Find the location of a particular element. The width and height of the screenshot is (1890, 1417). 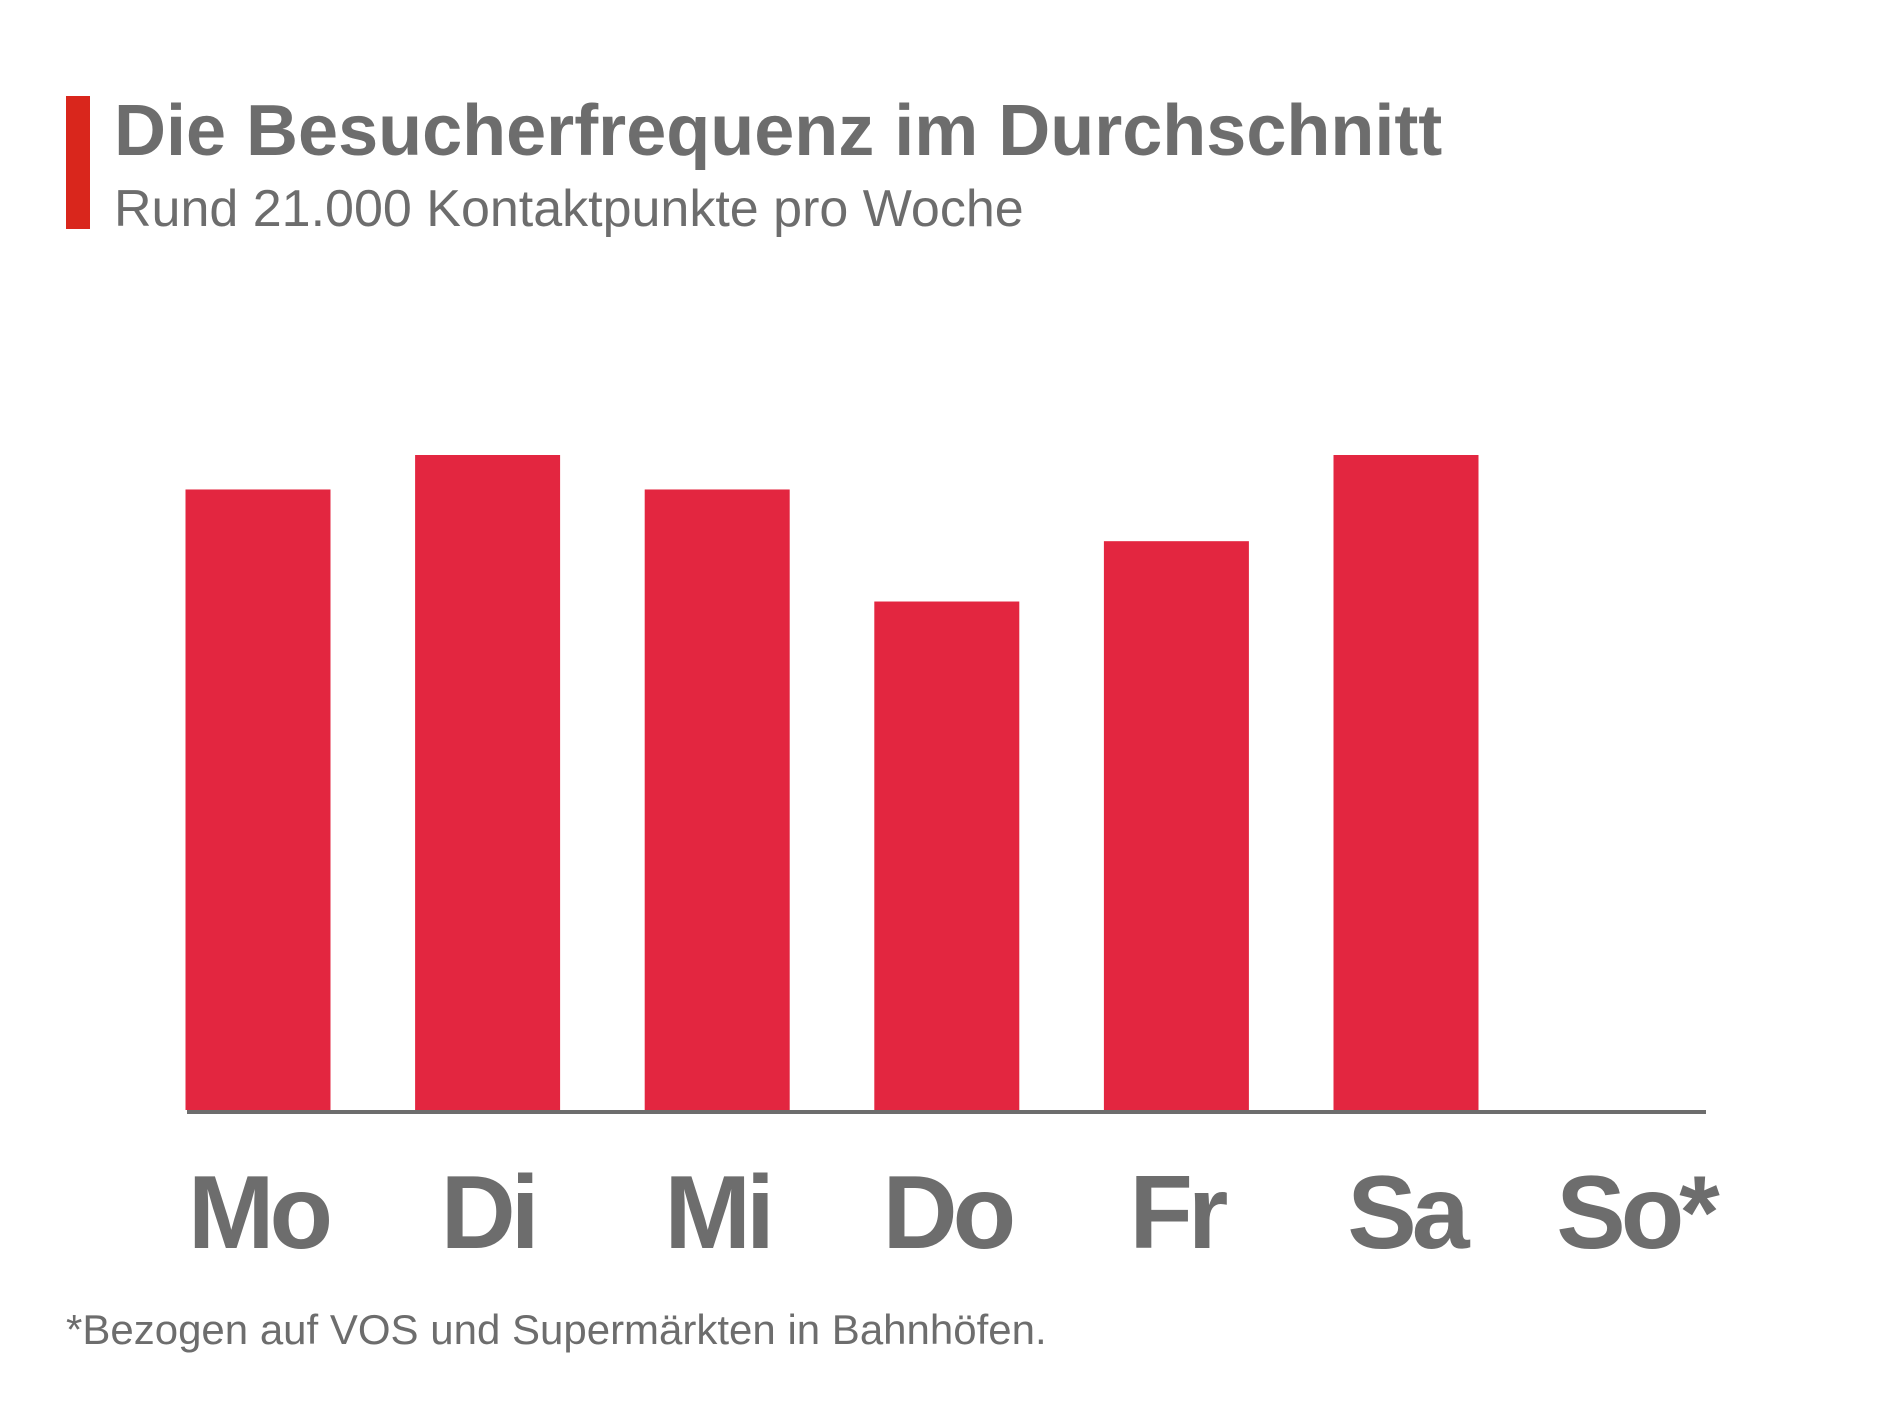

x-tick-label: Sa is located at coordinates (1408, 1213).